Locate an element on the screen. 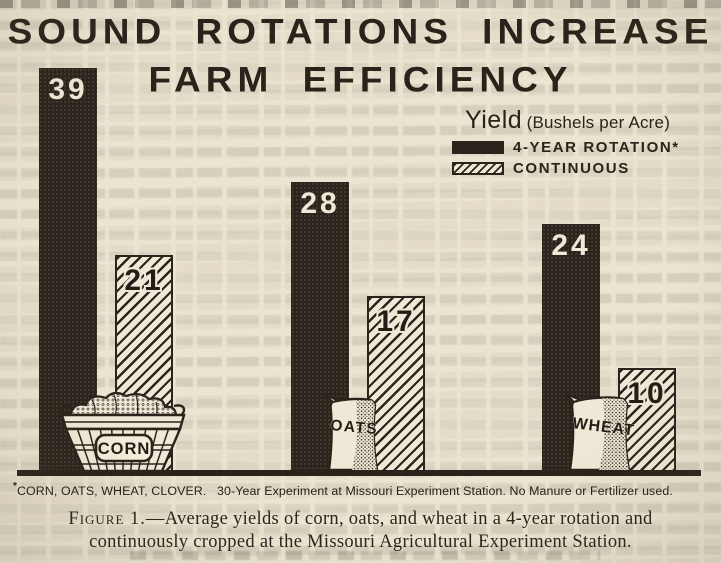 This screenshot has height=563, width=721. corn-basket-label: CORN is located at coordinates (124, 449).